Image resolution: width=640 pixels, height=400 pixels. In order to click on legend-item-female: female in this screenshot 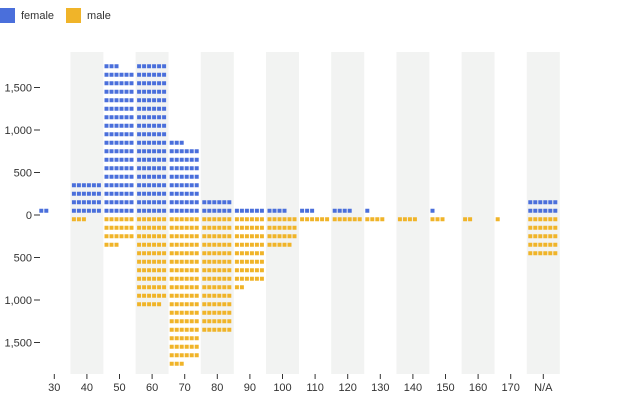, I will do `click(27, 15)`.